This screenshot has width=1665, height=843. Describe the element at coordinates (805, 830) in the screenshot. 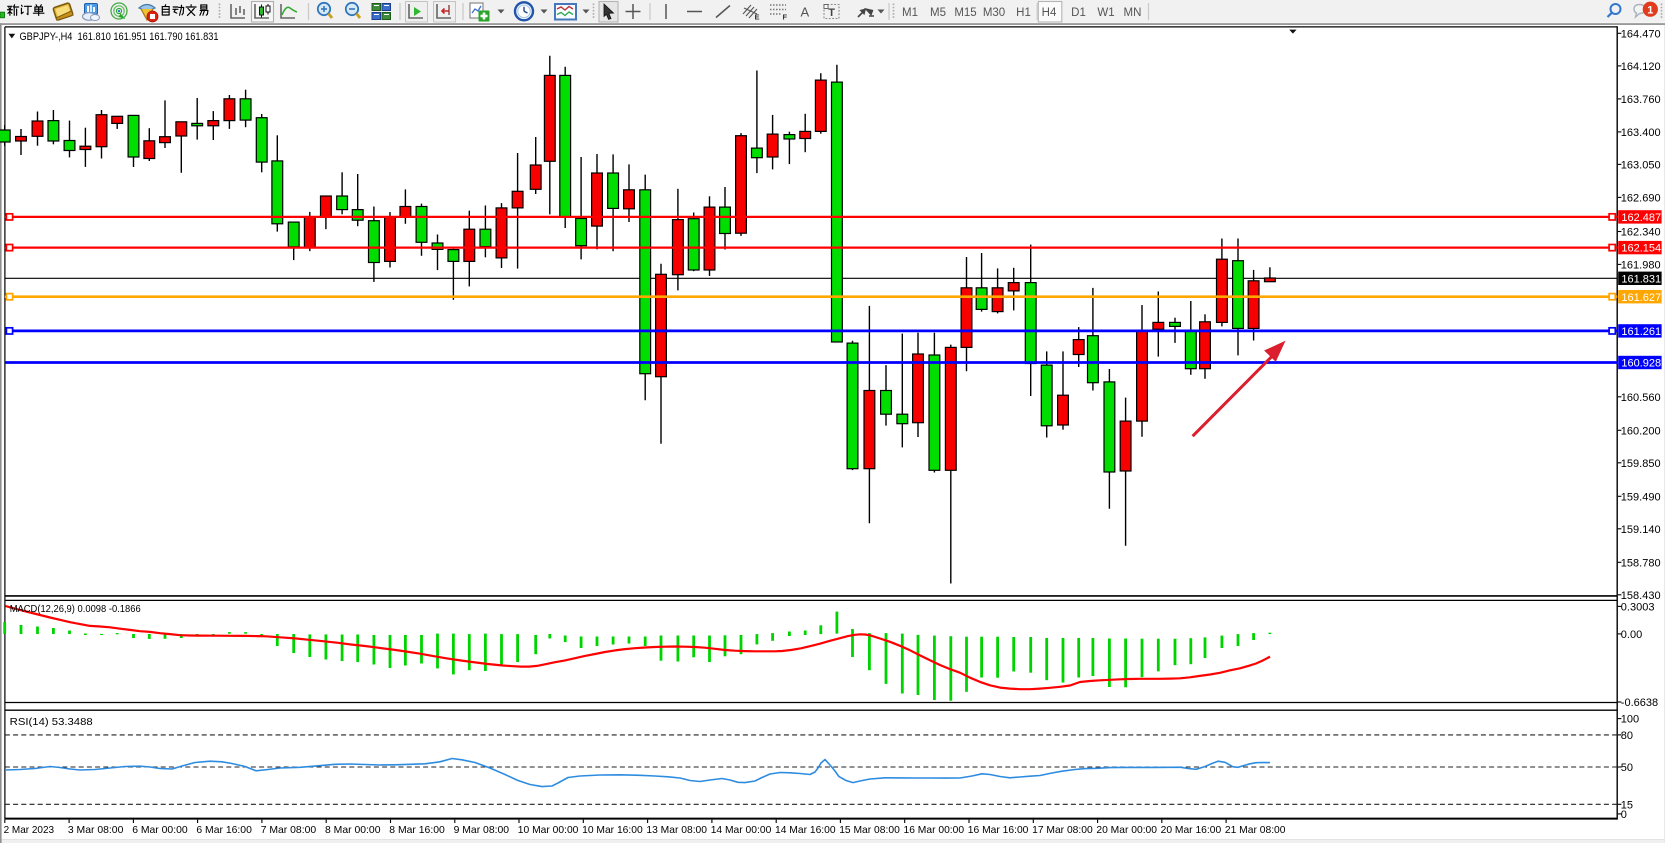

I see `svg-text: 14 Mar 16:00` at that location.